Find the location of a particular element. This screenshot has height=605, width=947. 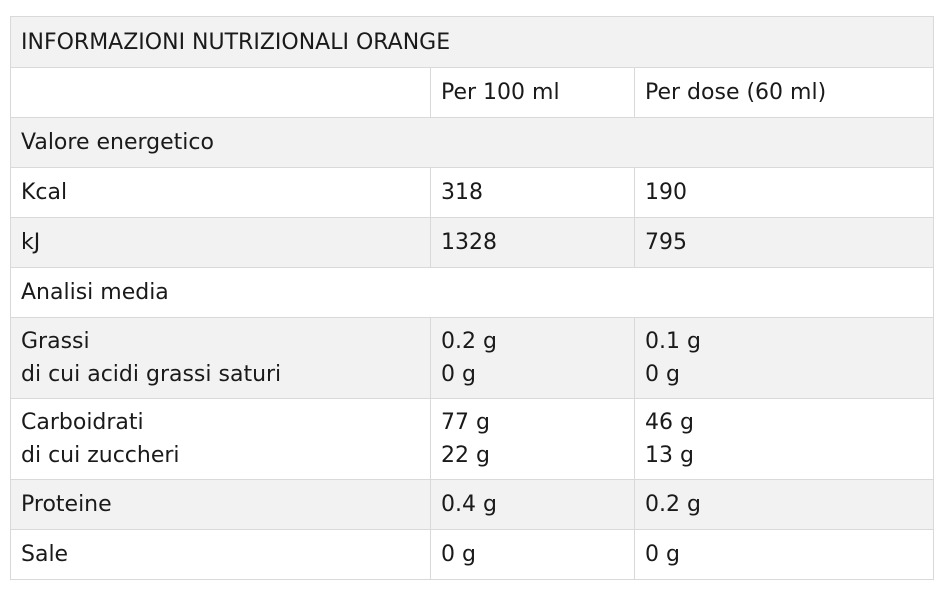

table-row-kcal: Kcal 318 190 is located at coordinates (472, 192).